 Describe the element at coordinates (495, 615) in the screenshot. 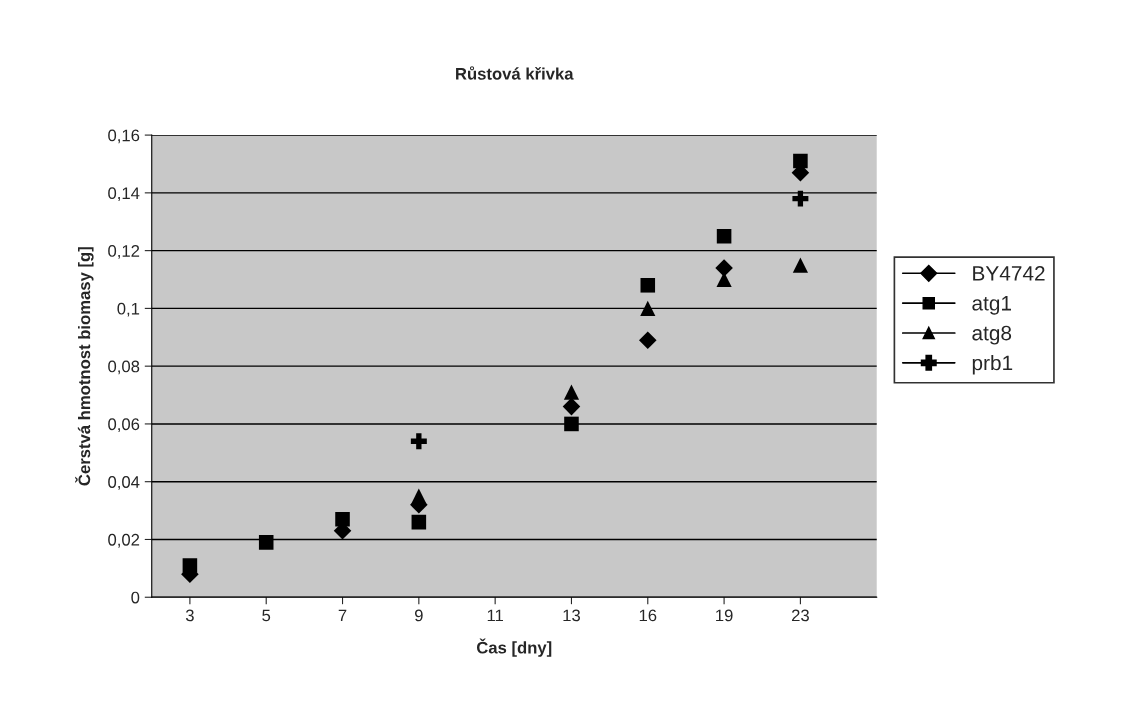

I see `x-tick-label: 11` at that location.